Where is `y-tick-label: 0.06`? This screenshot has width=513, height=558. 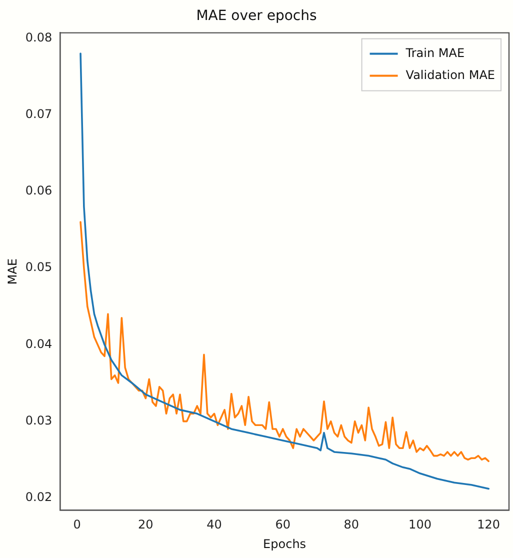 y-tick-label: 0.06 is located at coordinates (38, 191).